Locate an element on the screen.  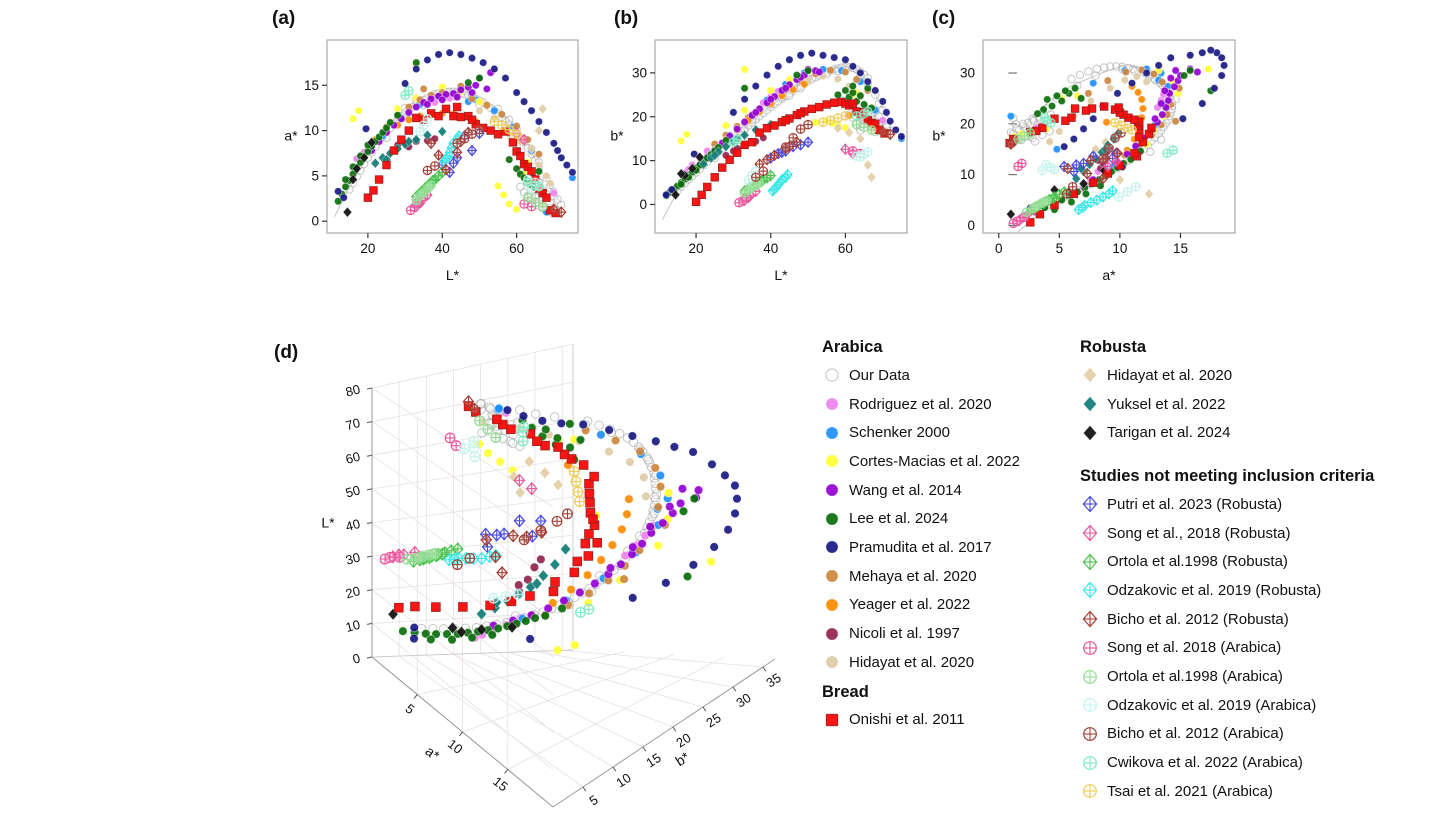
l-axis-tick-label: 10 is located at coordinates (353, 626).